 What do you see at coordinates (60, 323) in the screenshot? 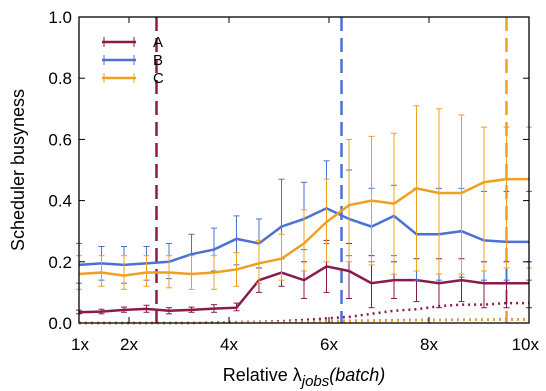
I see `y-tick-label: 0.0` at bounding box center [60, 323].